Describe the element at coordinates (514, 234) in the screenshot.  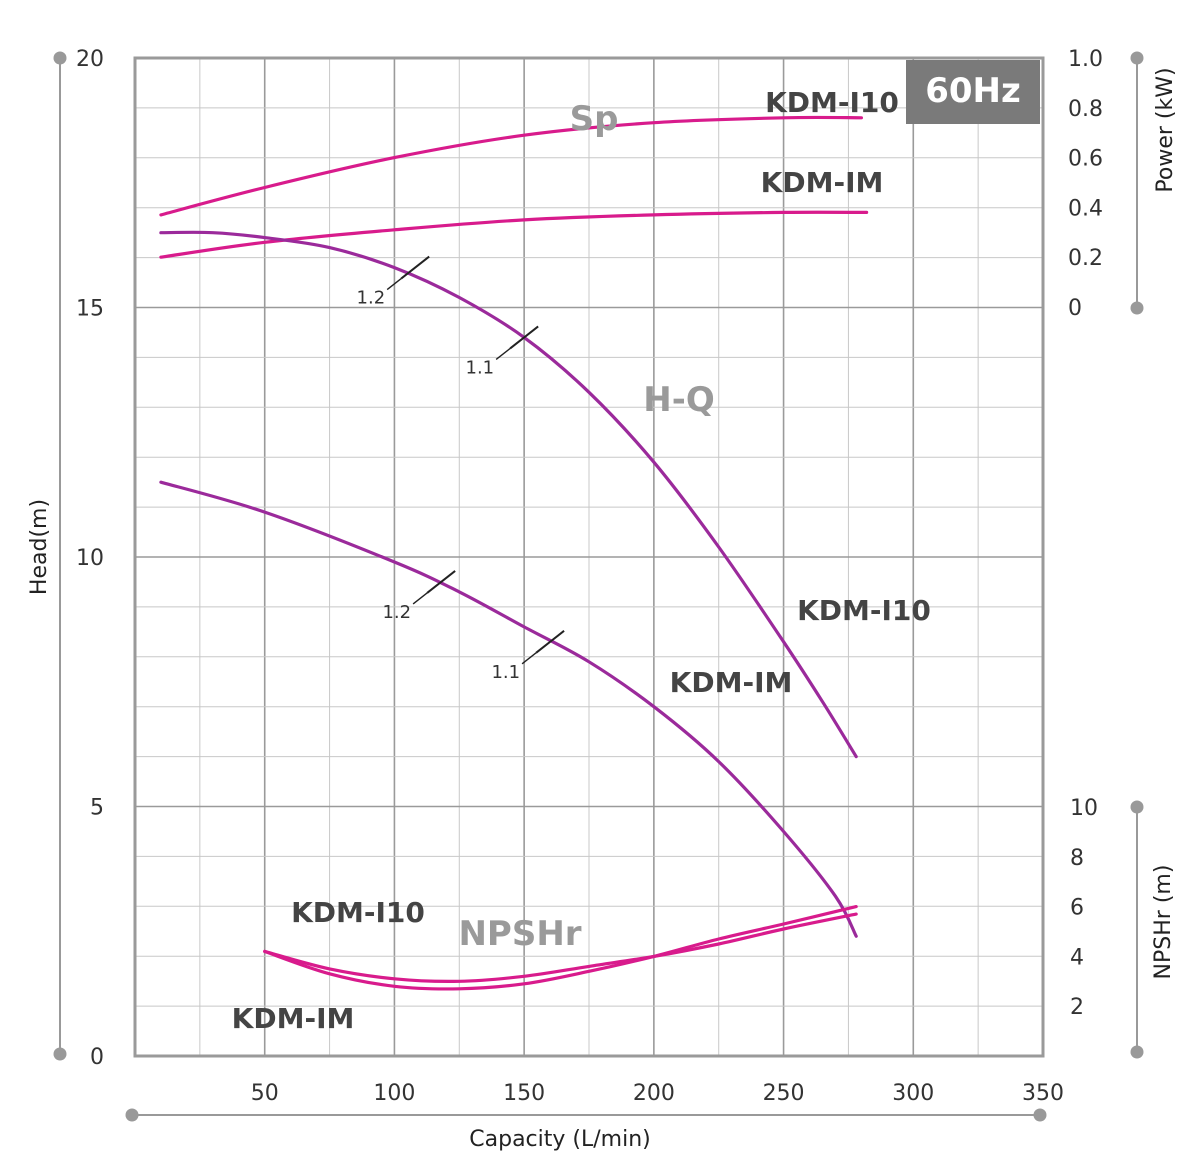
I see `power-curve-kdm-im` at that location.